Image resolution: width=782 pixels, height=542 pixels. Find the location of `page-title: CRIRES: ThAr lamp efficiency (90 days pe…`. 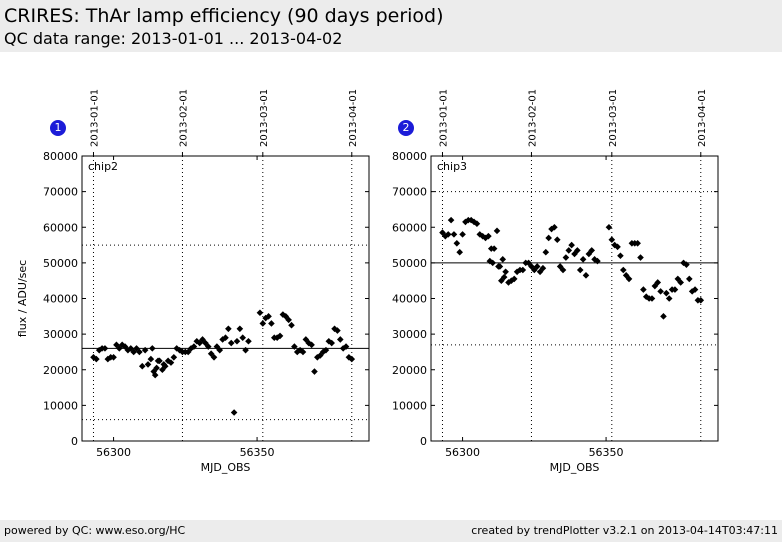

page-title: CRIRES: ThAr lamp efficiency (90 days pe… is located at coordinates (224, 16).